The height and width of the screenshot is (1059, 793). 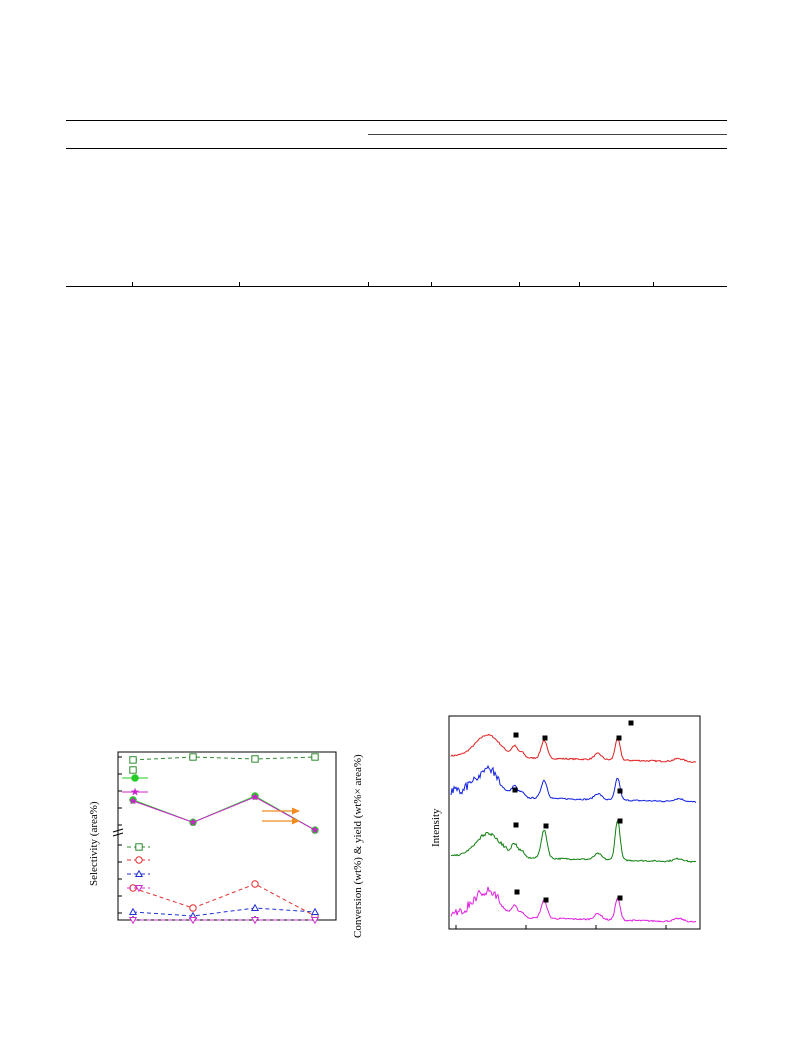 I want to click on spectra-x-ticks, so click(x=561, y=927).